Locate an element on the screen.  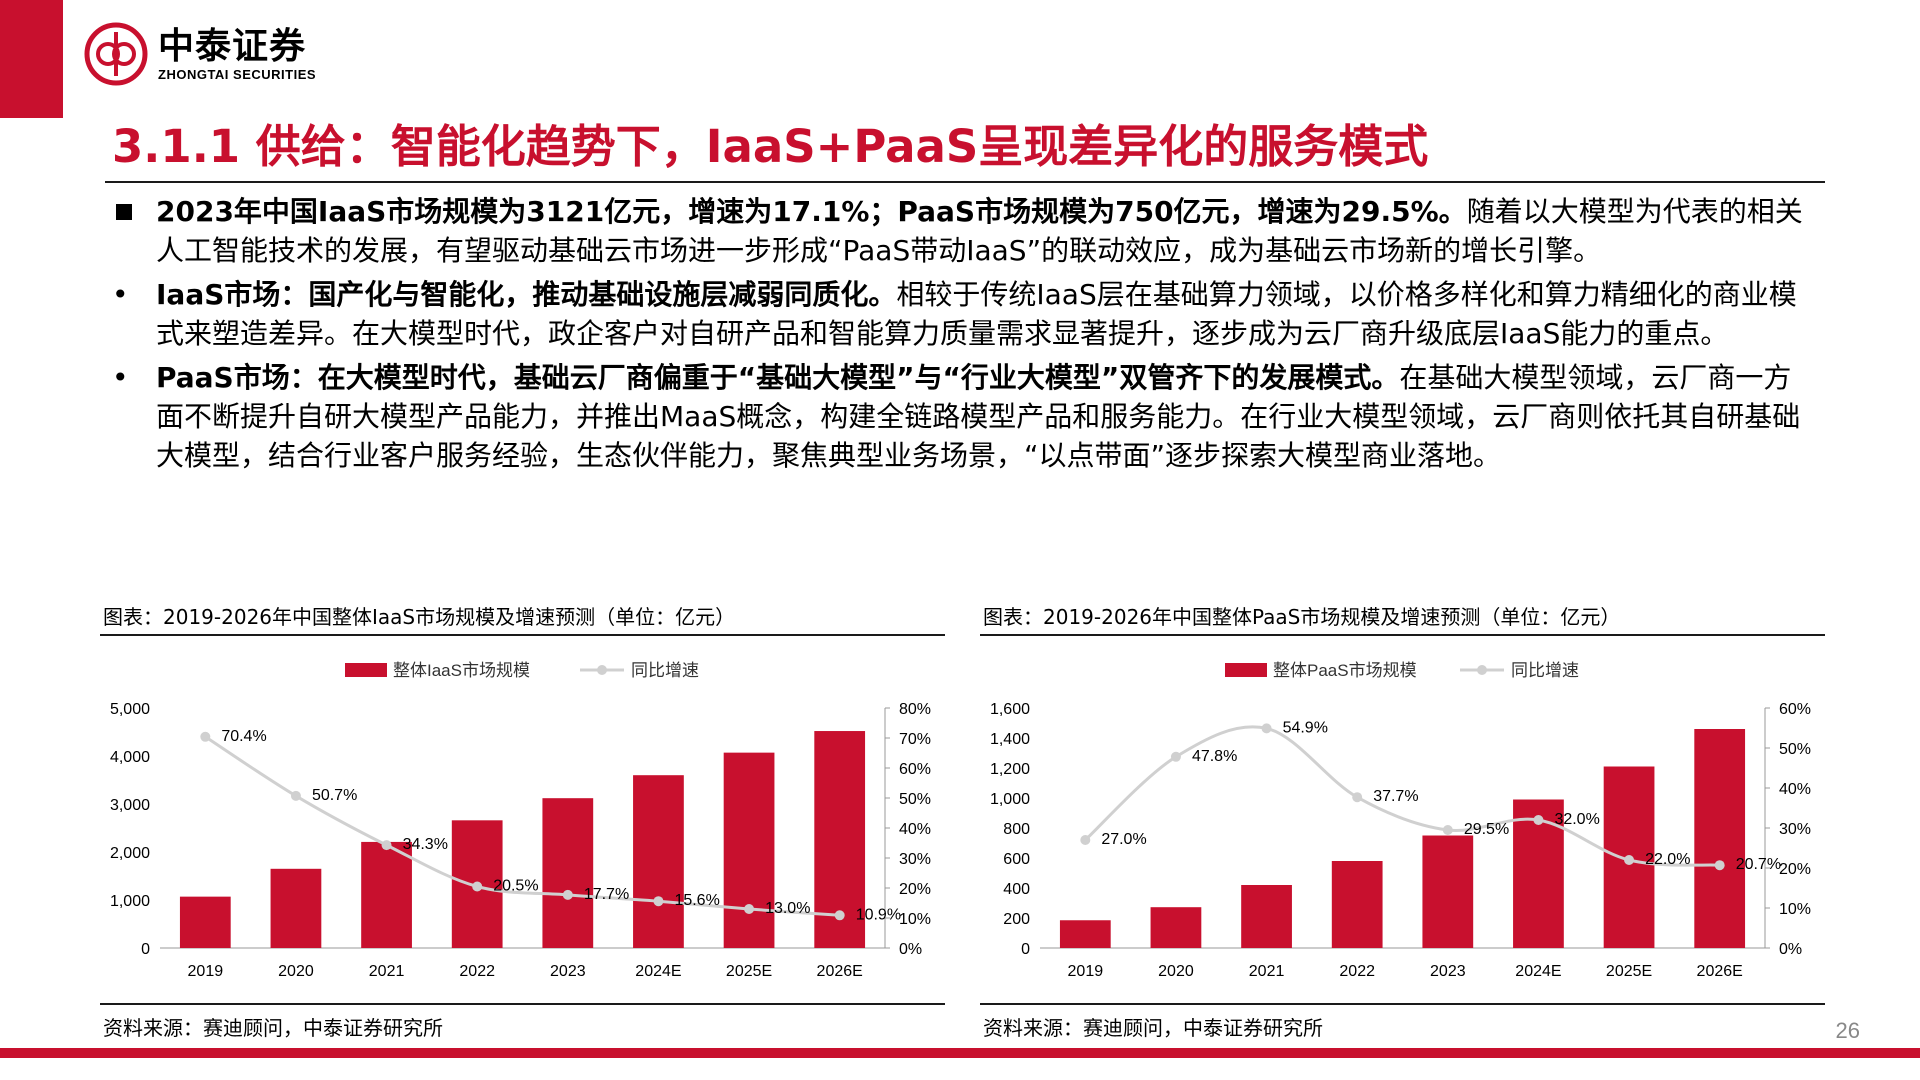
x-tick-label: 2025E is located at coordinates (749, 971).